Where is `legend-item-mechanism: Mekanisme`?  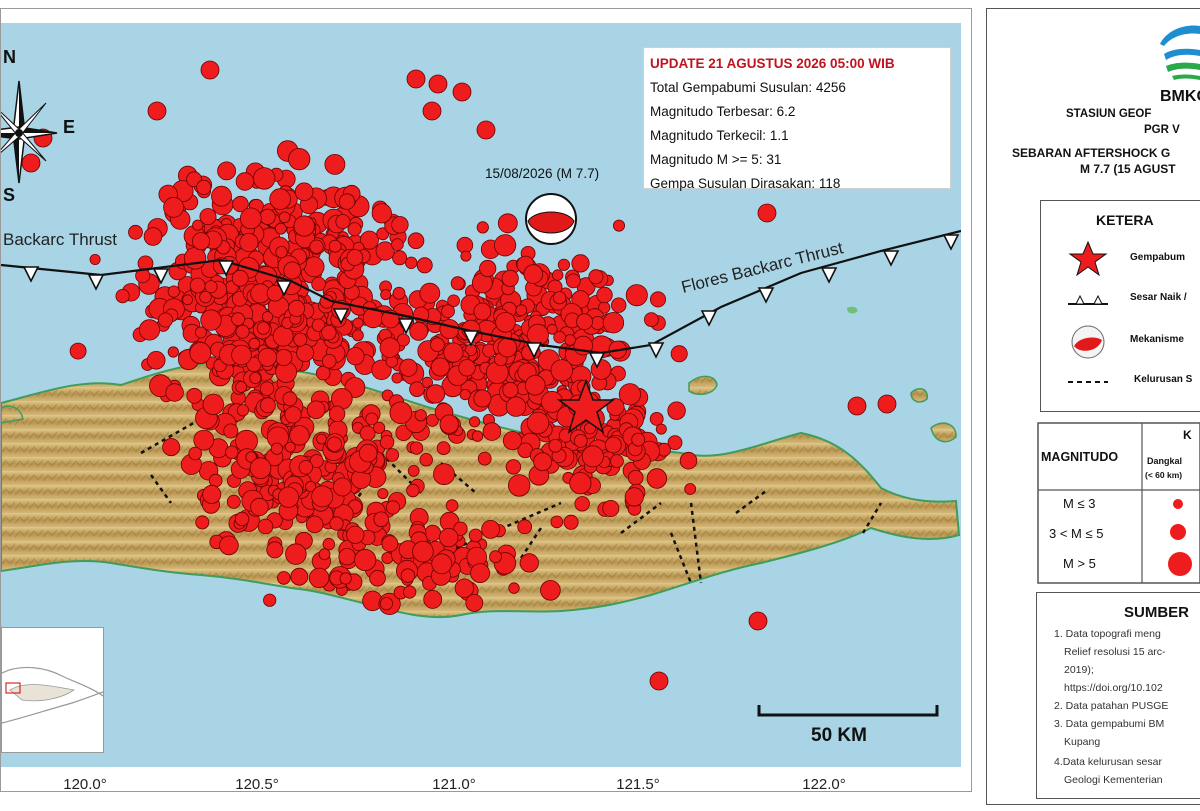
legend-item-mechanism: Mekanisme is located at coordinates (1157, 339).